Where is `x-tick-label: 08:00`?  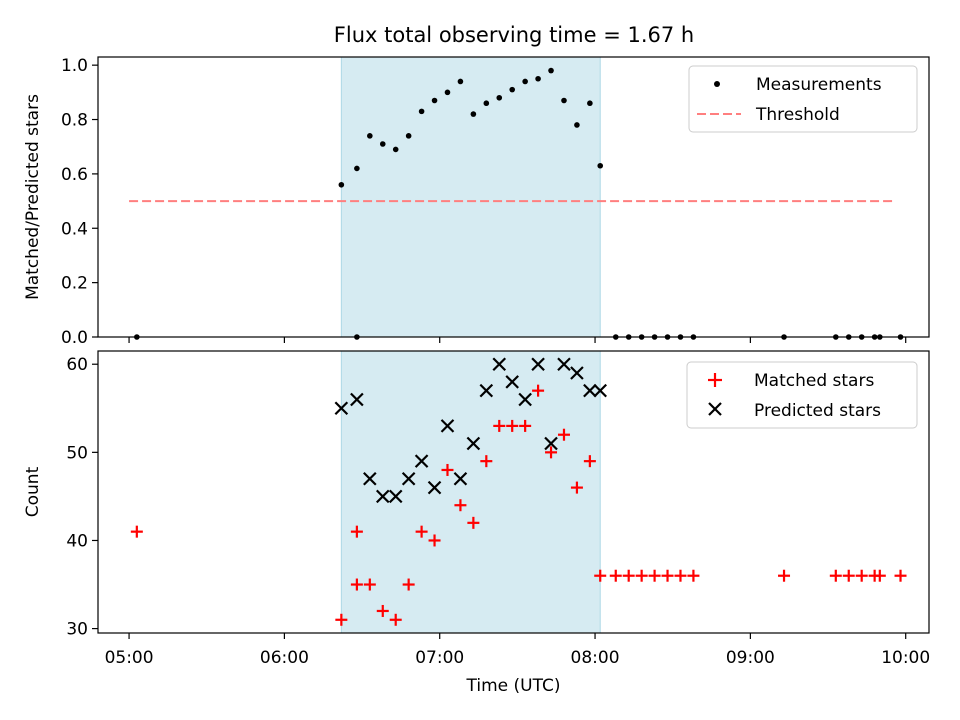 x-tick-label: 08:00 is located at coordinates (595, 658).